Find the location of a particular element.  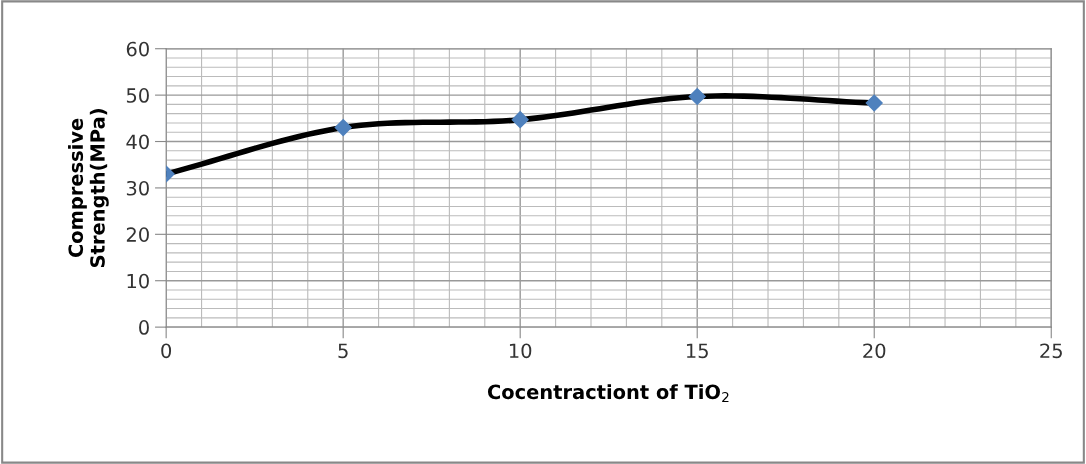

y-tick-label: 20 is located at coordinates (137, 234).